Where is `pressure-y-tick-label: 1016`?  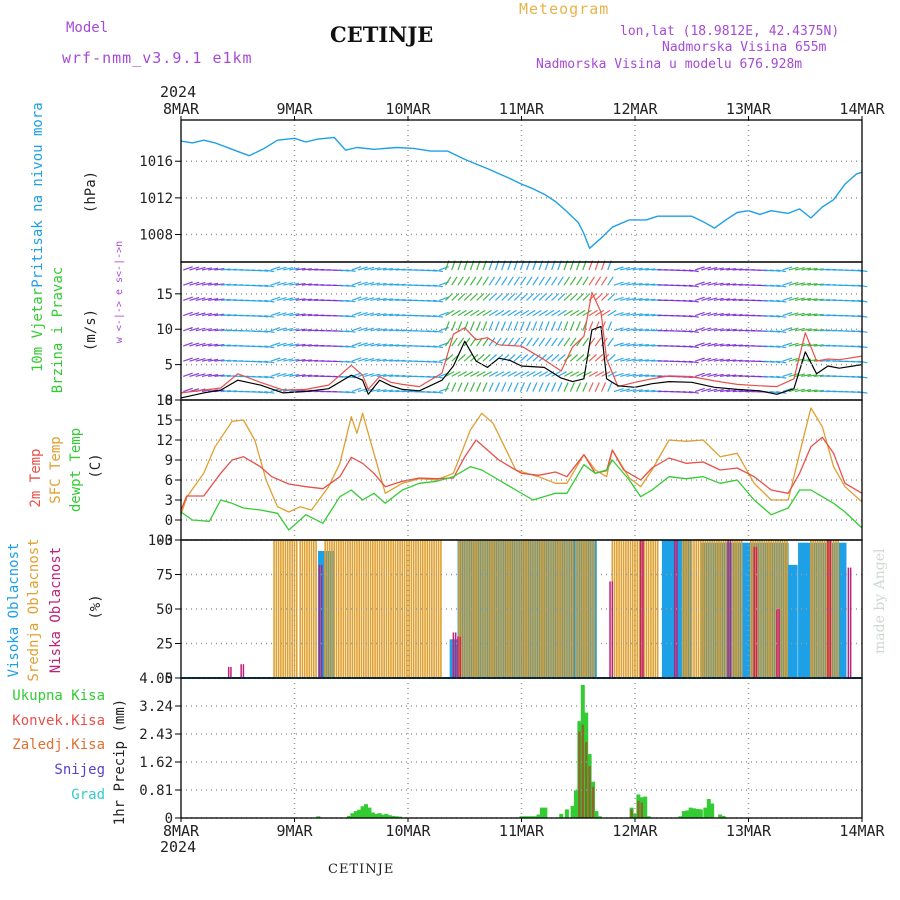
pressure-y-tick-label: 1016 is located at coordinates (156, 162).